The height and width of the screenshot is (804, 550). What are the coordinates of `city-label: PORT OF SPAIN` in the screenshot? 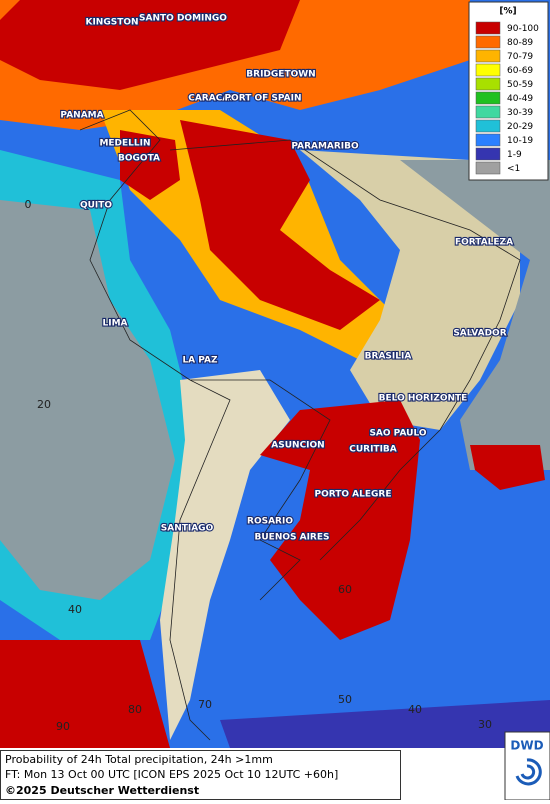 It's located at (262, 99).